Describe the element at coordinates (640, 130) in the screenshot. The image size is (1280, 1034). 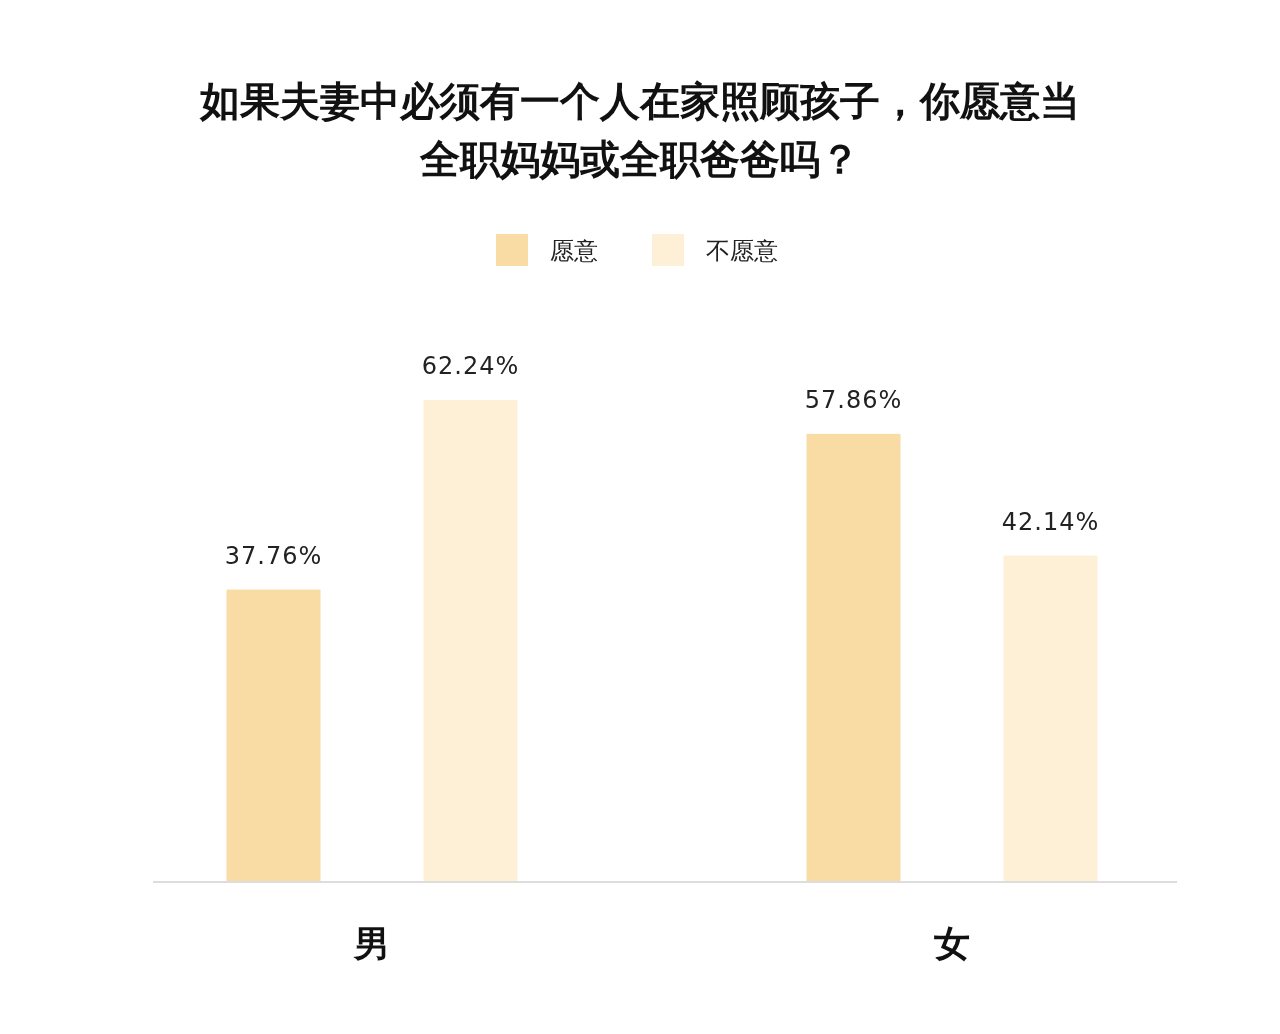
I see `title: 如果夫妻中必须有一个人在家照顾孩子，你愿意当全职妈妈或全职爸爸吗？` at that location.